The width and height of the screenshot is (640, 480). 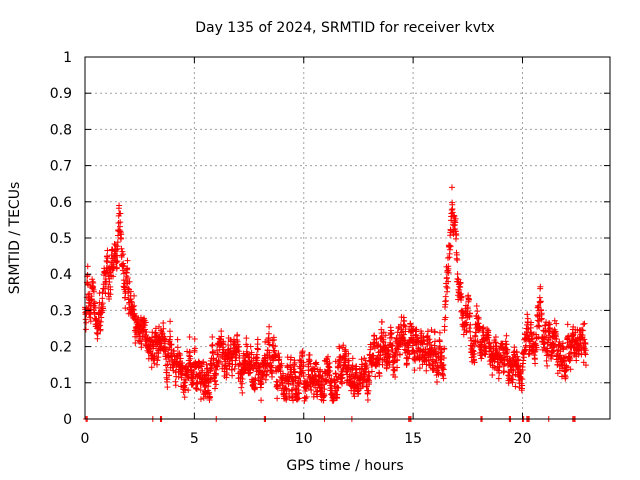 I want to click on x-tick-label: 5, so click(x=194, y=439).